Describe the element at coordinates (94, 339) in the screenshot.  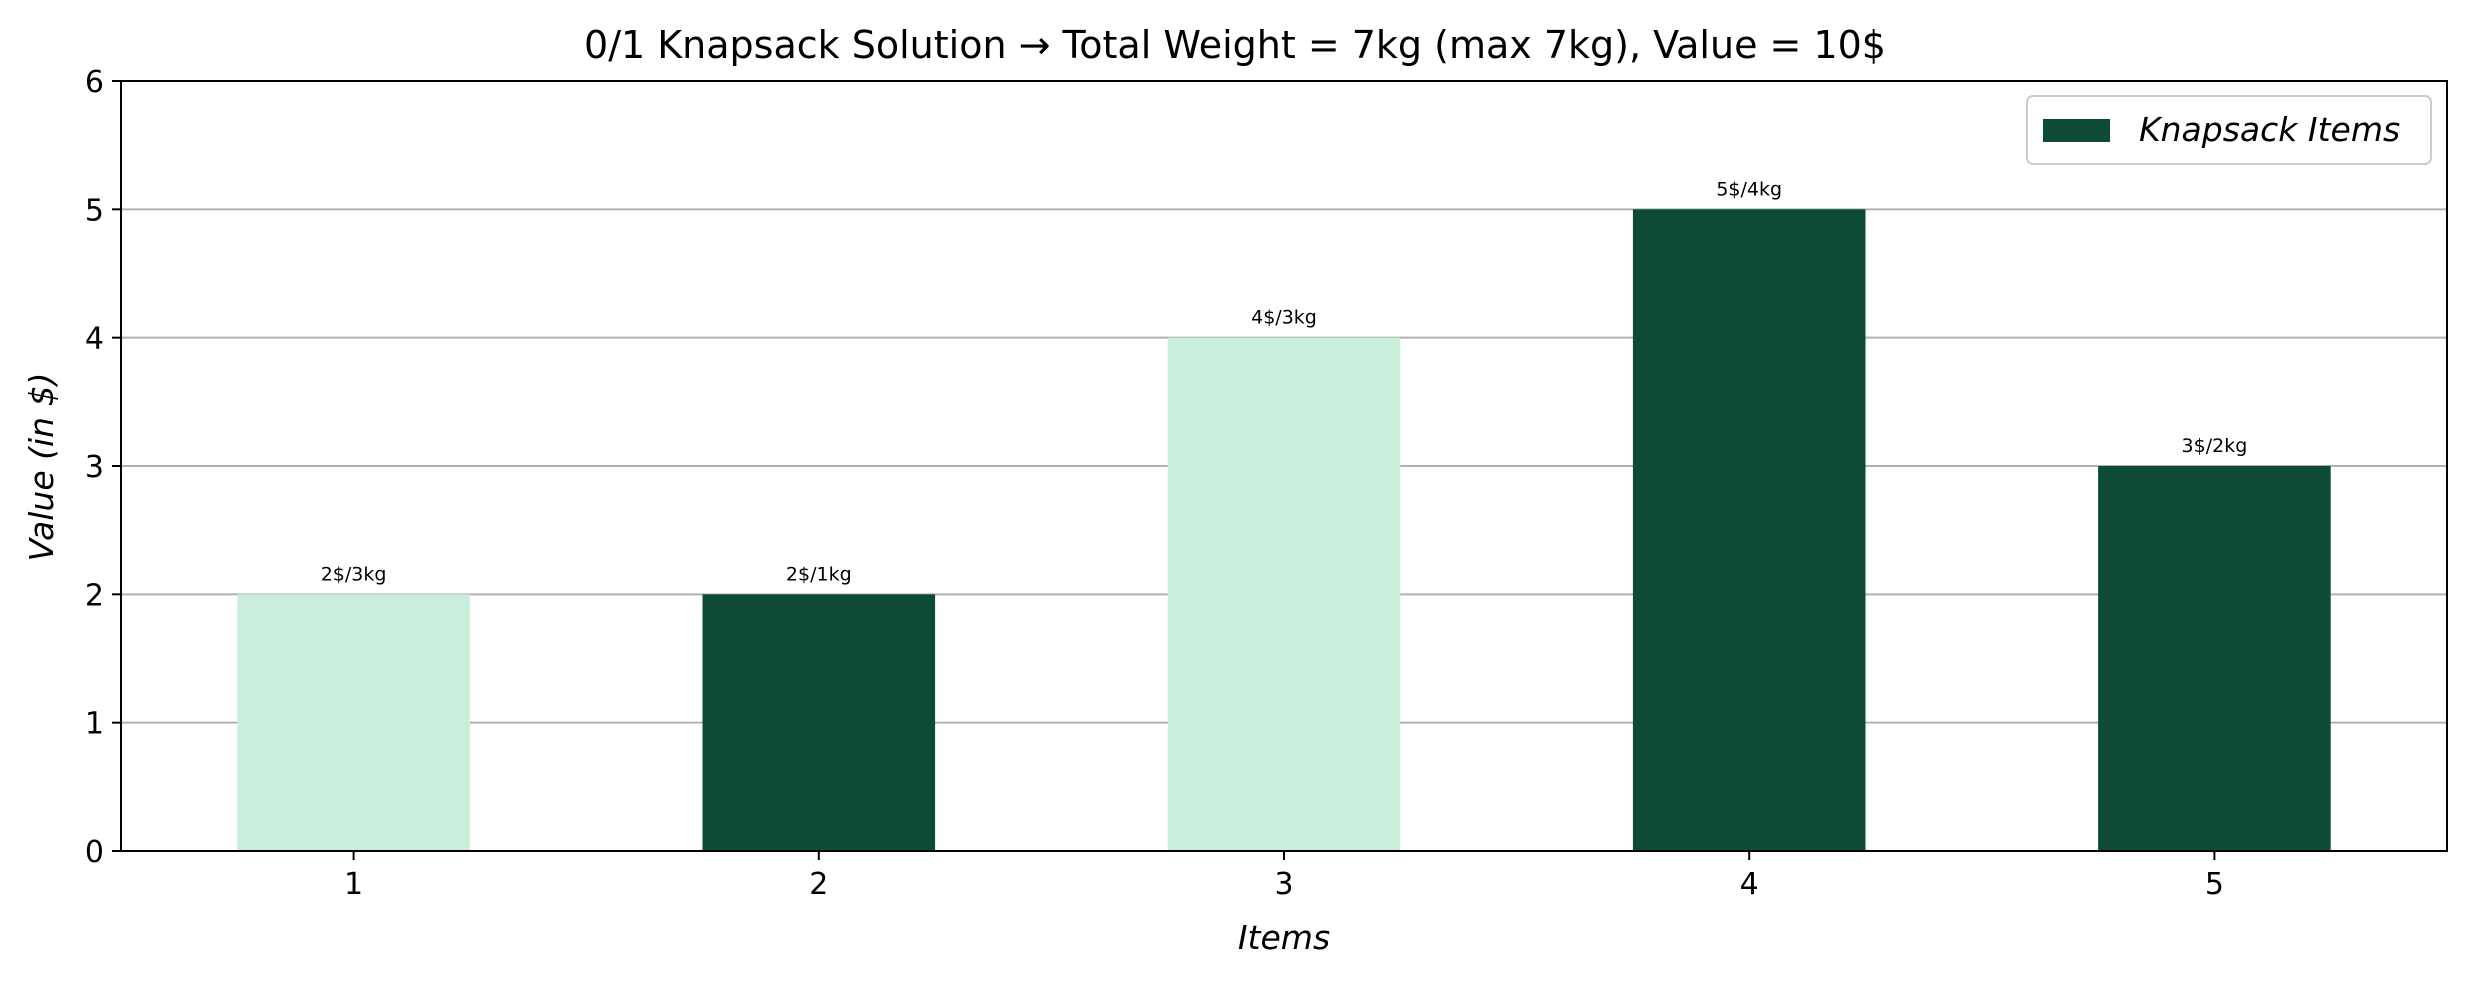
I see `y-tick-label: 4` at that location.